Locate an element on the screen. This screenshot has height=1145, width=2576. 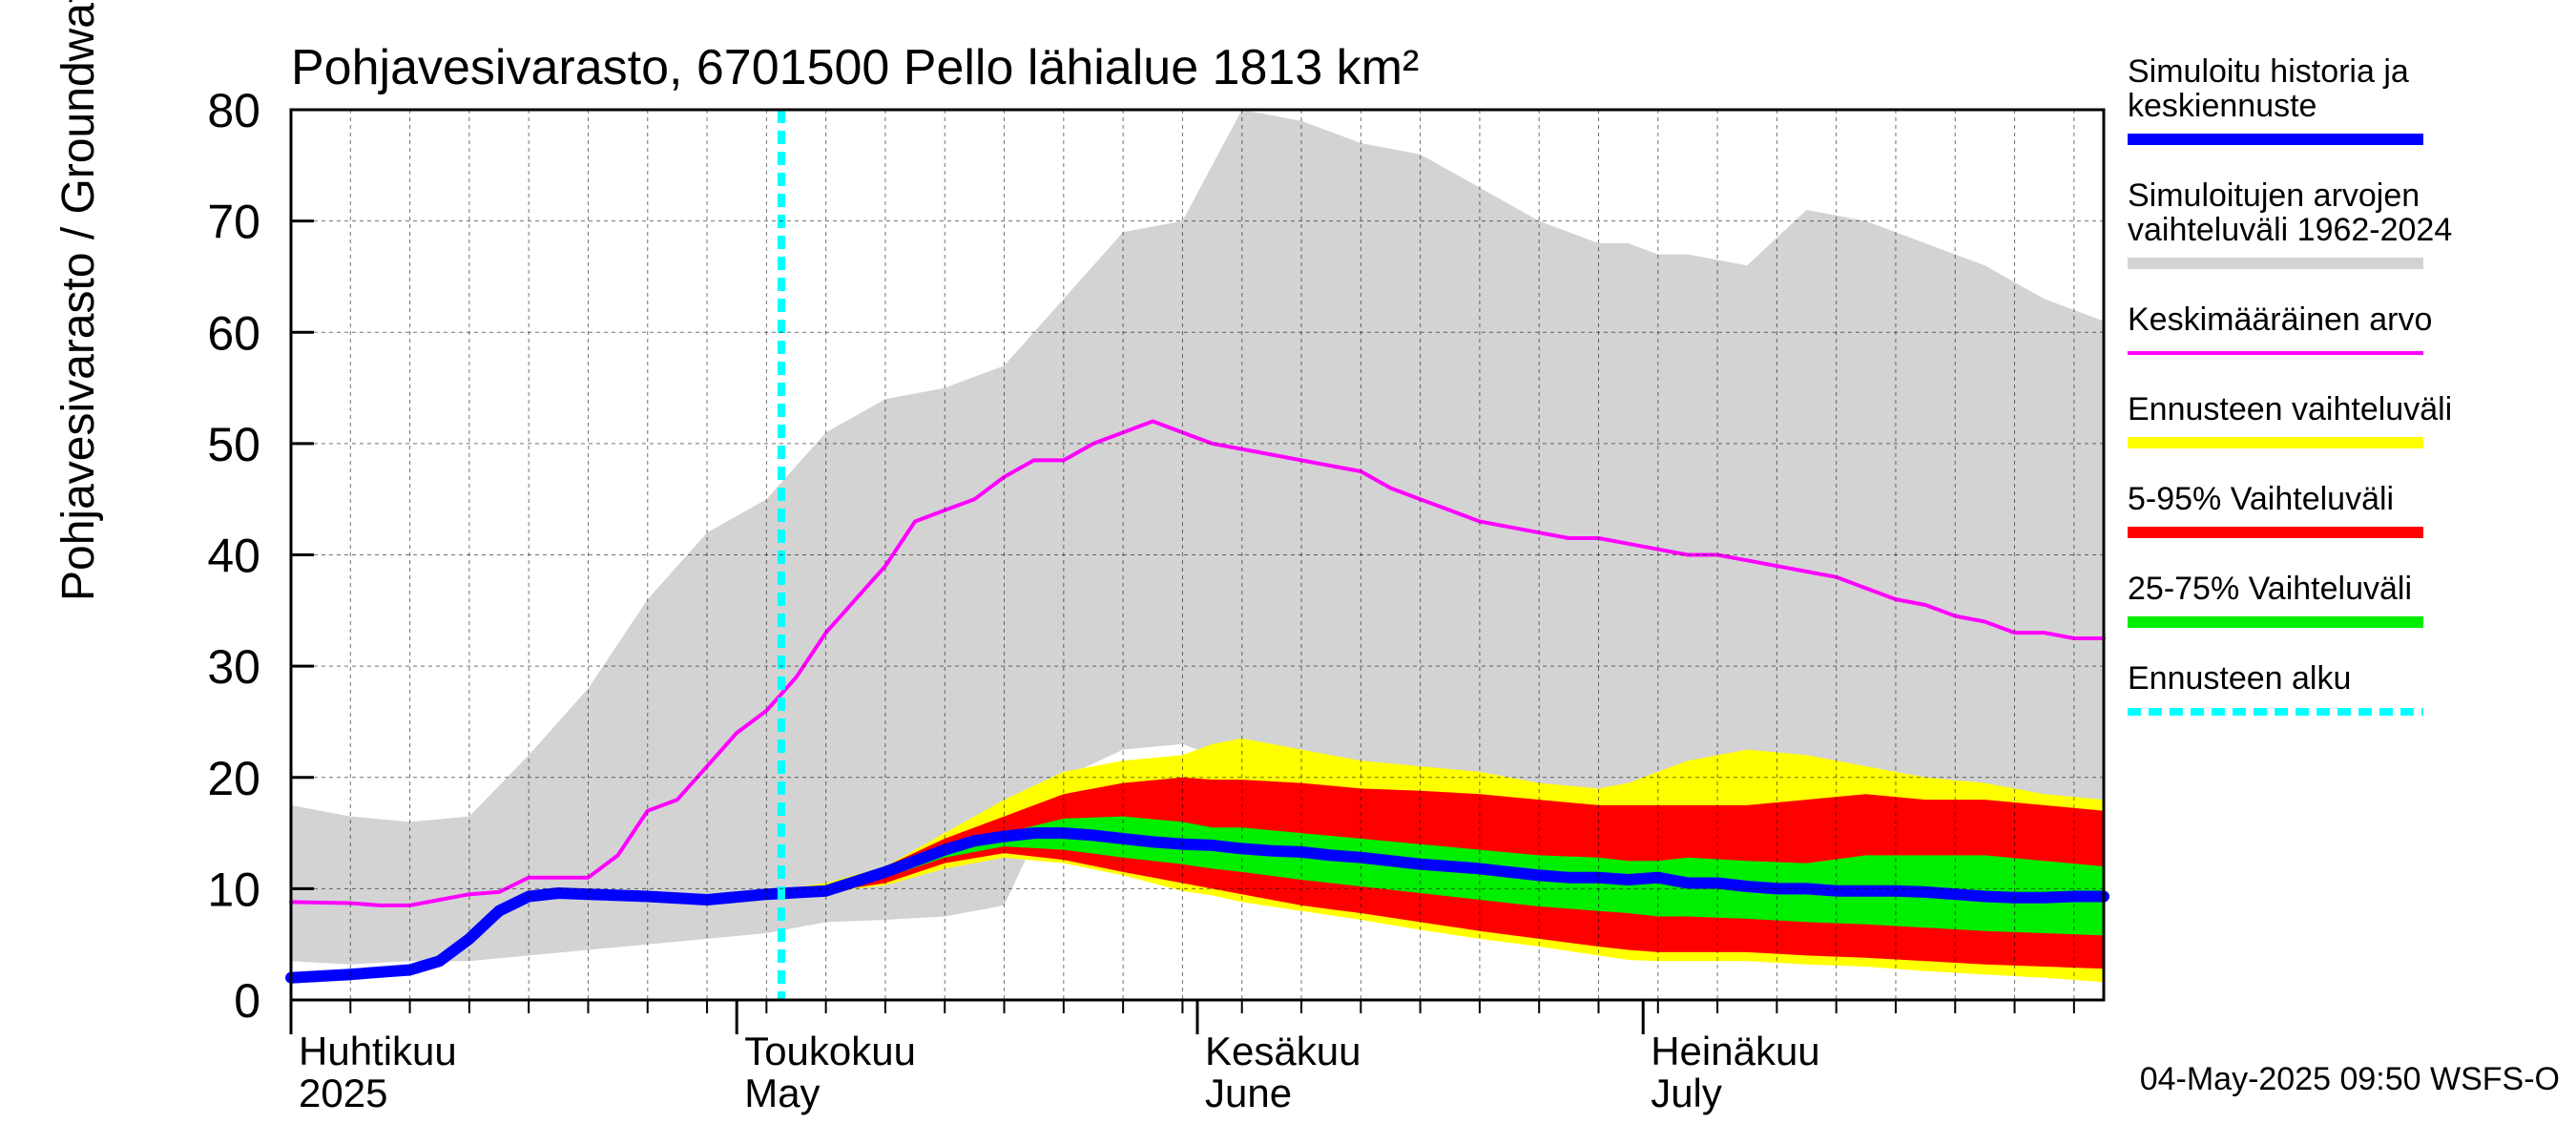
legend-label-ennusteen-alku: Ennusteen alku is located at coordinates (2239, 678).